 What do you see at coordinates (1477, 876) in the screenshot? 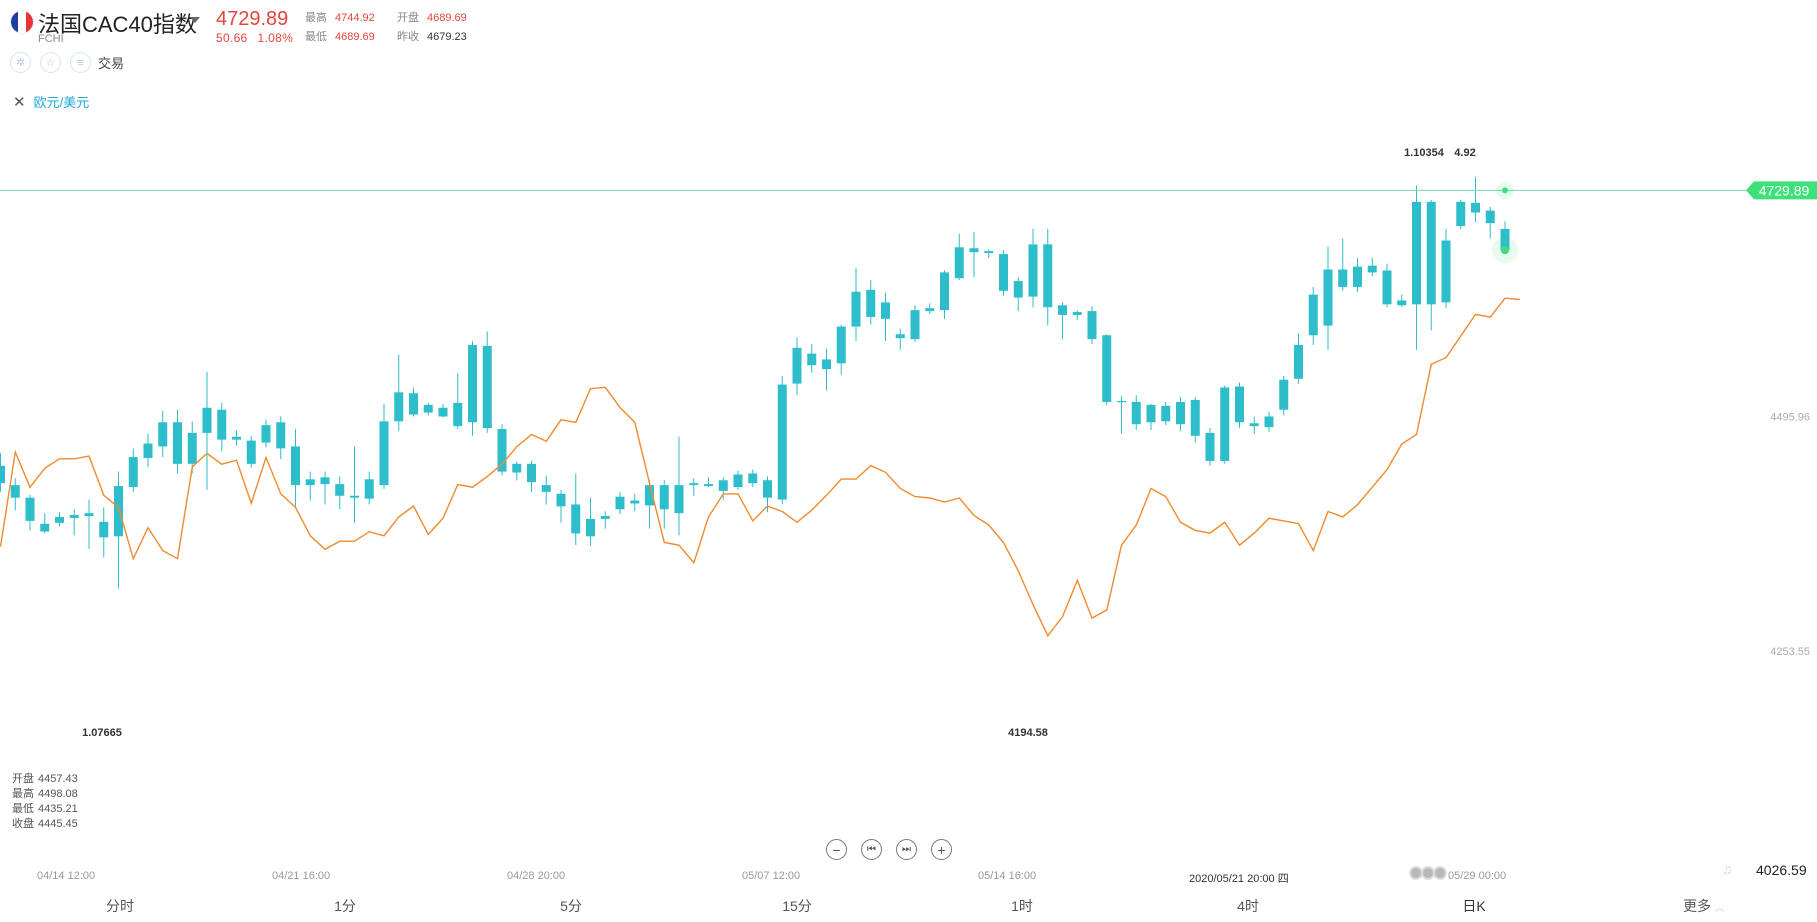
I see `time-tick: 05/29 00:00` at bounding box center [1477, 876].